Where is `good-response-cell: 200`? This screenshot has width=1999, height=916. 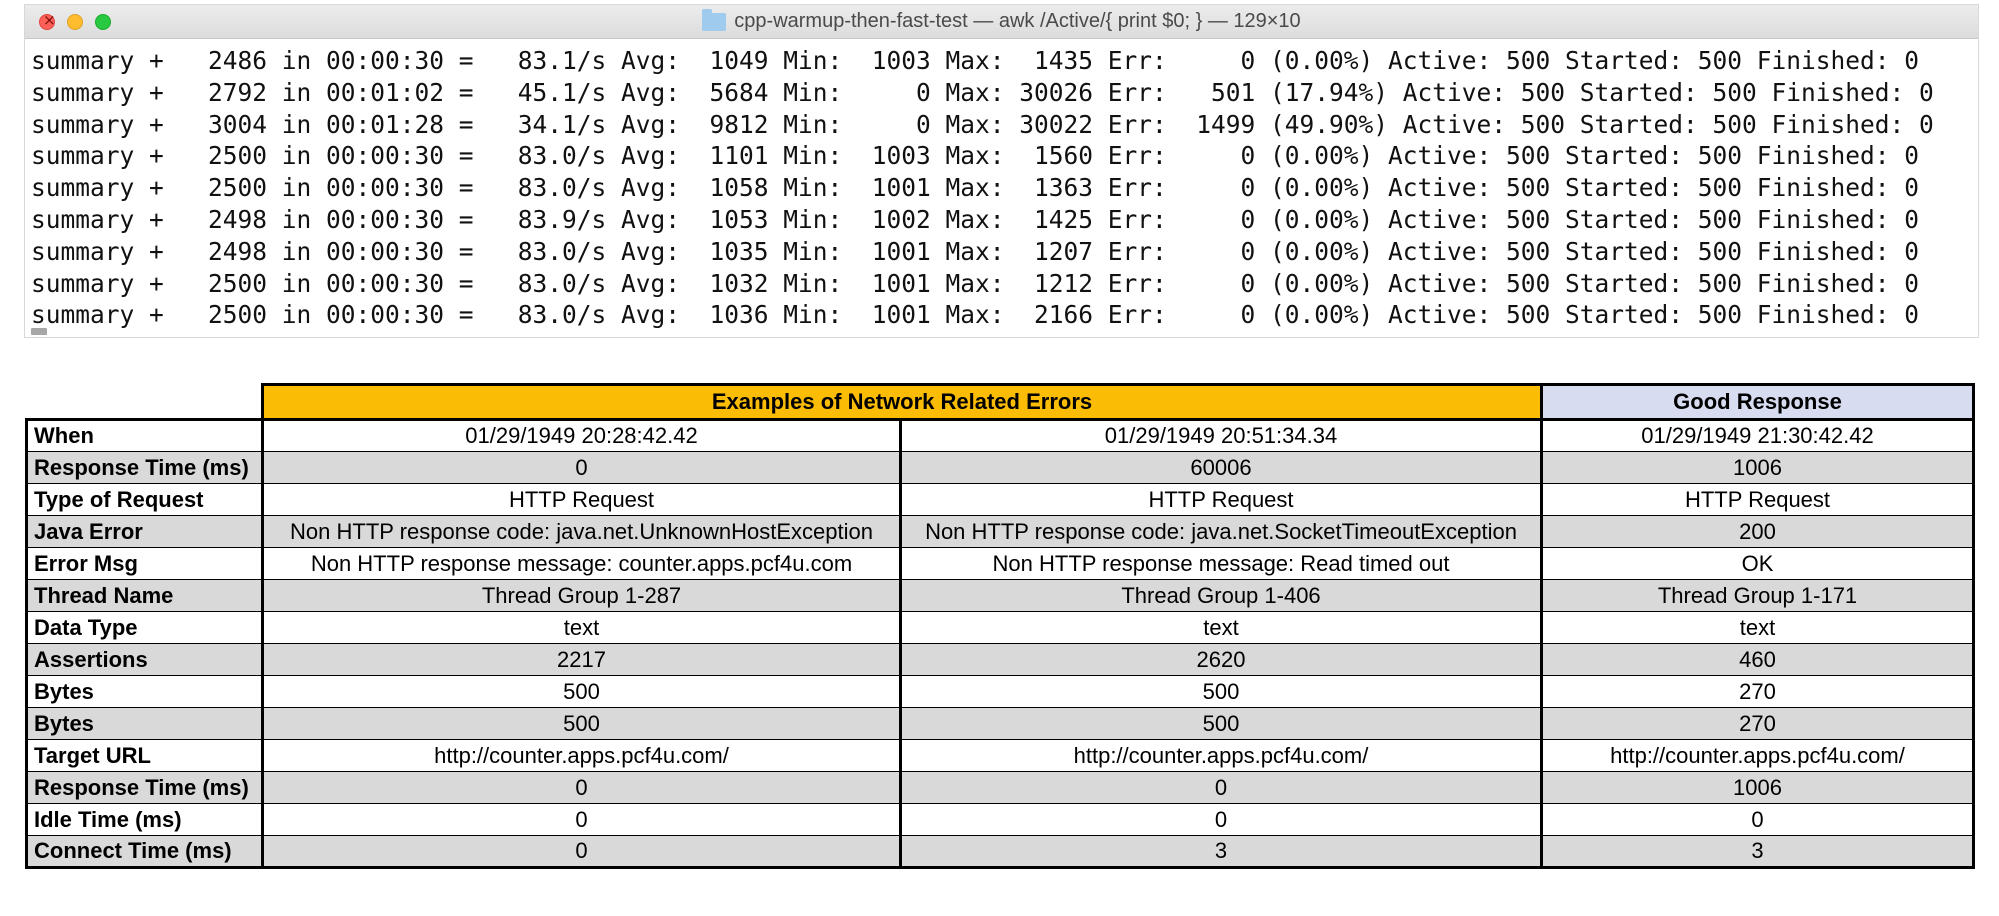 good-response-cell: 200 is located at coordinates (1758, 531).